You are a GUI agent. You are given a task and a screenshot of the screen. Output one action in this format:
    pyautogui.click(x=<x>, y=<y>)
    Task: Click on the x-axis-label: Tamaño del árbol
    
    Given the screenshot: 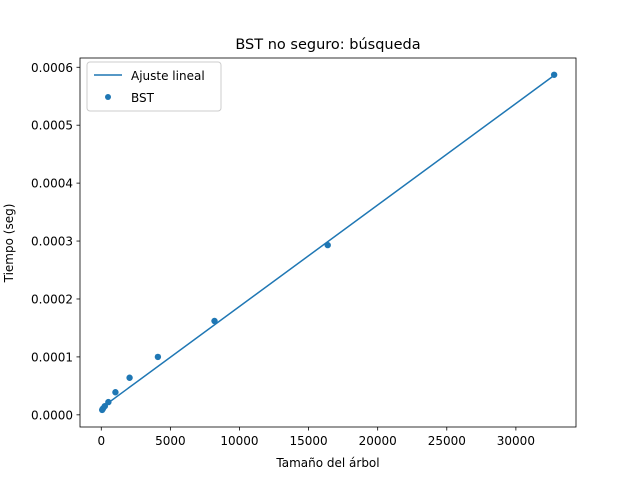 What is the action you would take?
    pyautogui.click(x=327, y=463)
    